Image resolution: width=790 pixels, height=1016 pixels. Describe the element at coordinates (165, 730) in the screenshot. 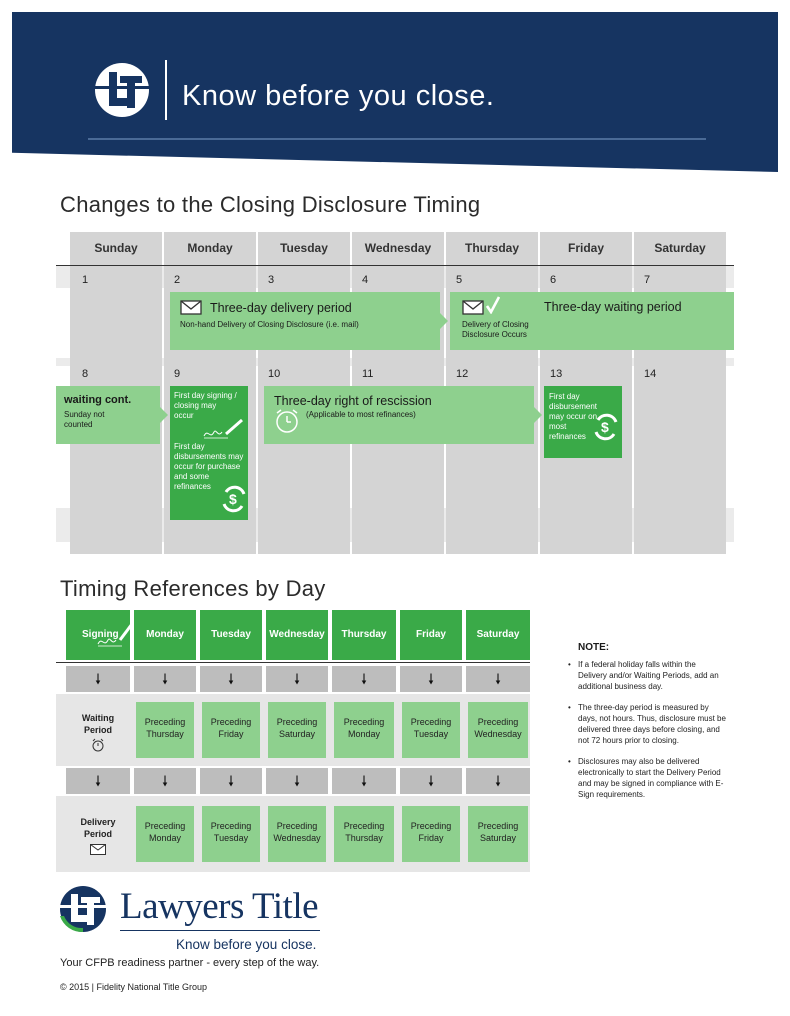

I see `waiting-value: Preceding Thursday` at that location.